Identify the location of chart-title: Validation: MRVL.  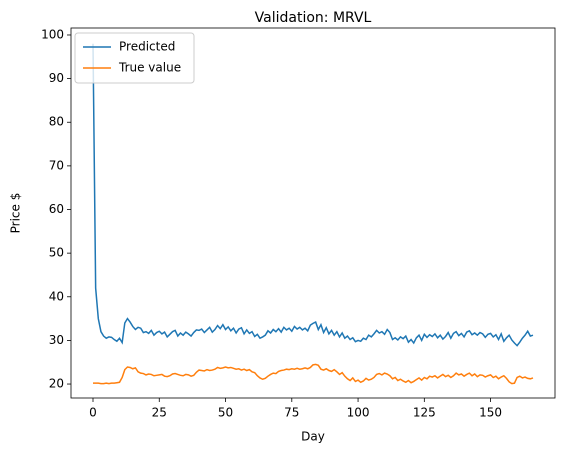
(313, 18).